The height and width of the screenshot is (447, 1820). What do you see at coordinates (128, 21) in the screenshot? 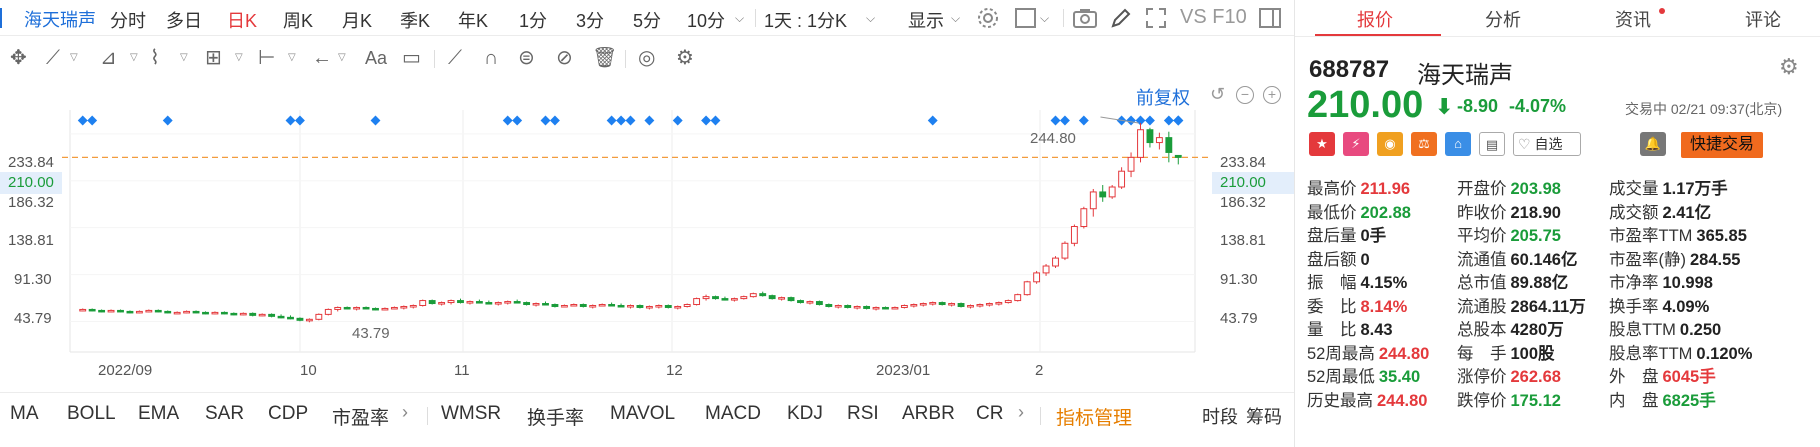
I see `period-intraday: 分时` at bounding box center [128, 21].